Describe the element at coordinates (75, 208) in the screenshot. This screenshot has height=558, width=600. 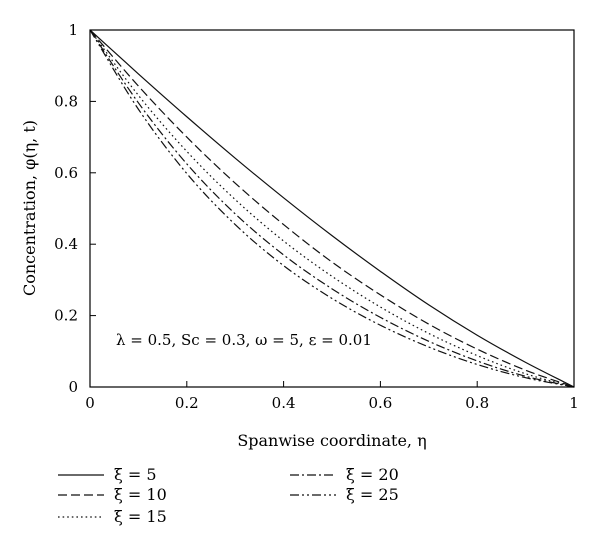
I see `y-axis-ticks: 0 0.2 0.4 0.6 0.8 1` at that location.